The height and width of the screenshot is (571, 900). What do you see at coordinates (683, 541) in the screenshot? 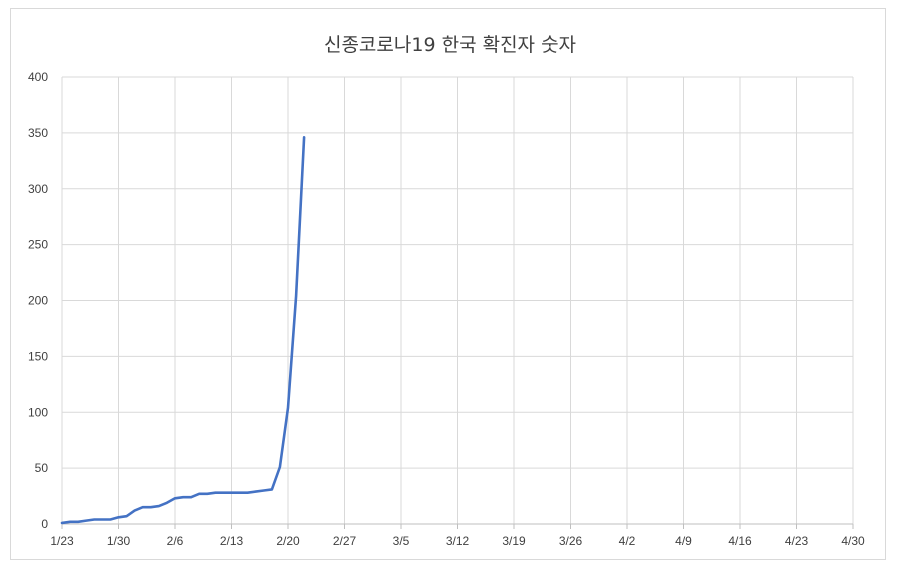
I see `x-tick-label: 4/9` at bounding box center [683, 541].